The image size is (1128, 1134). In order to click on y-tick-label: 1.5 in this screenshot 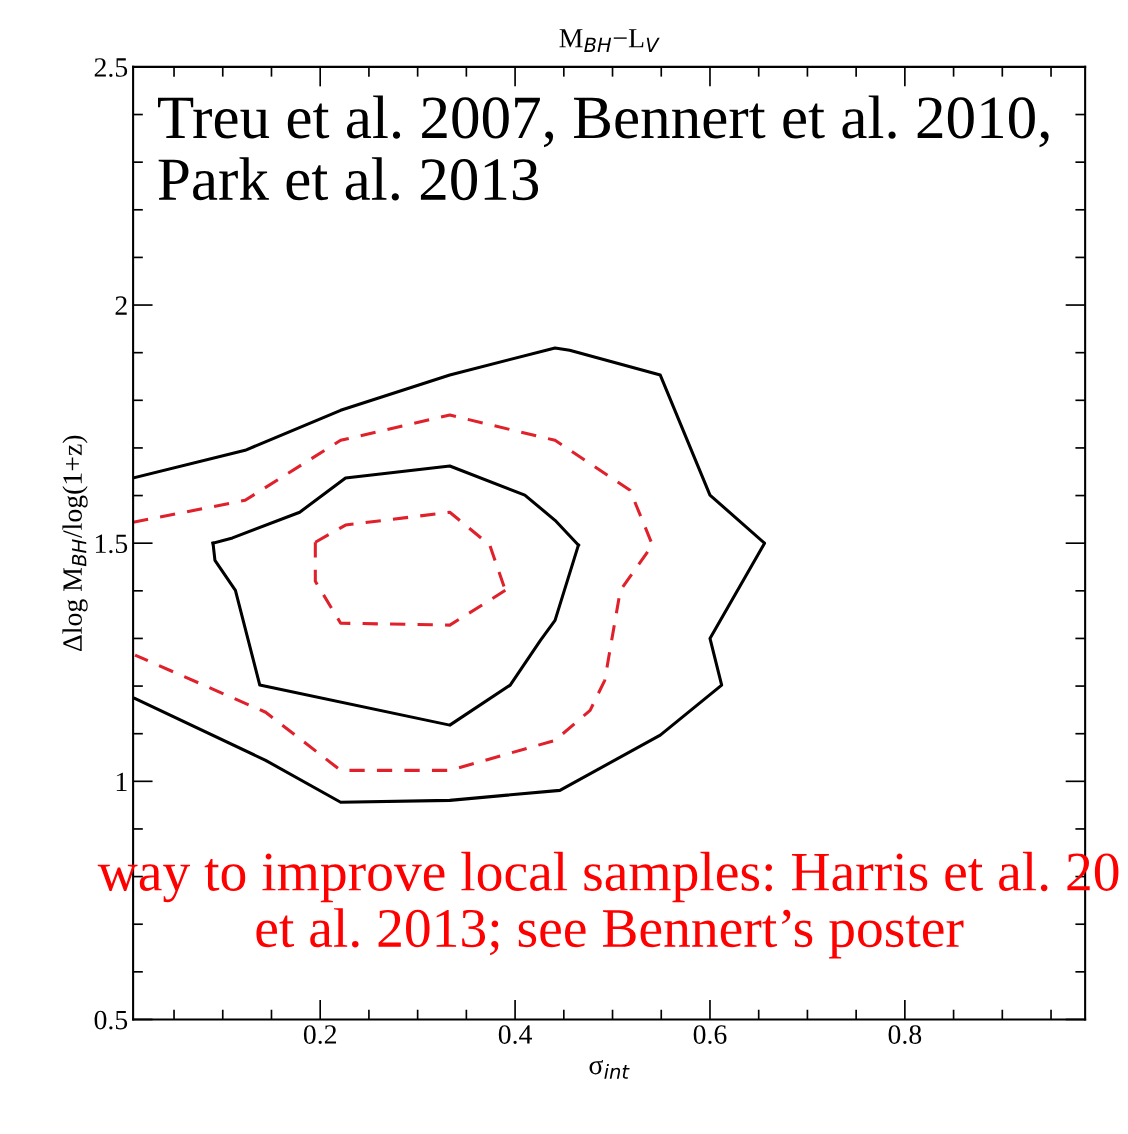, I will do `click(111, 544)`.